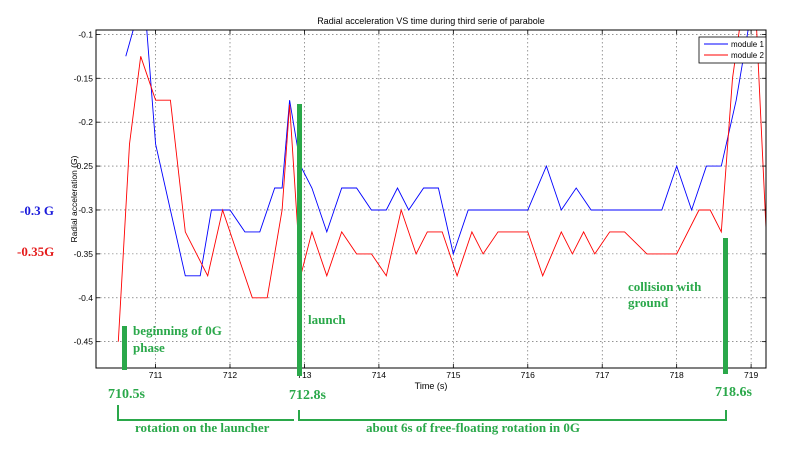 The height and width of the screenshot is (449, 791). Describe the element at coordinates (747, 44) in the screenshot. I see `legend-label-module-1: module 1` at that location.